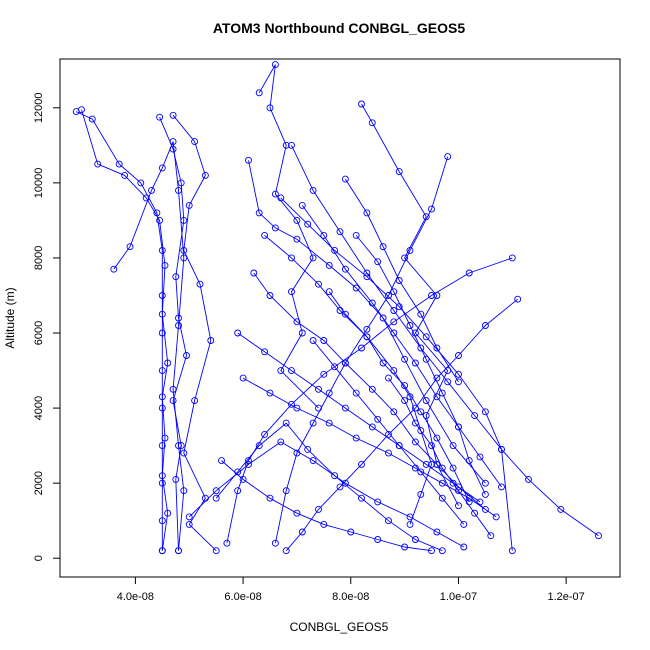 This screenshot has height=650, width=650. I want to click on y-tick-label: 6000, so click(39, 333).